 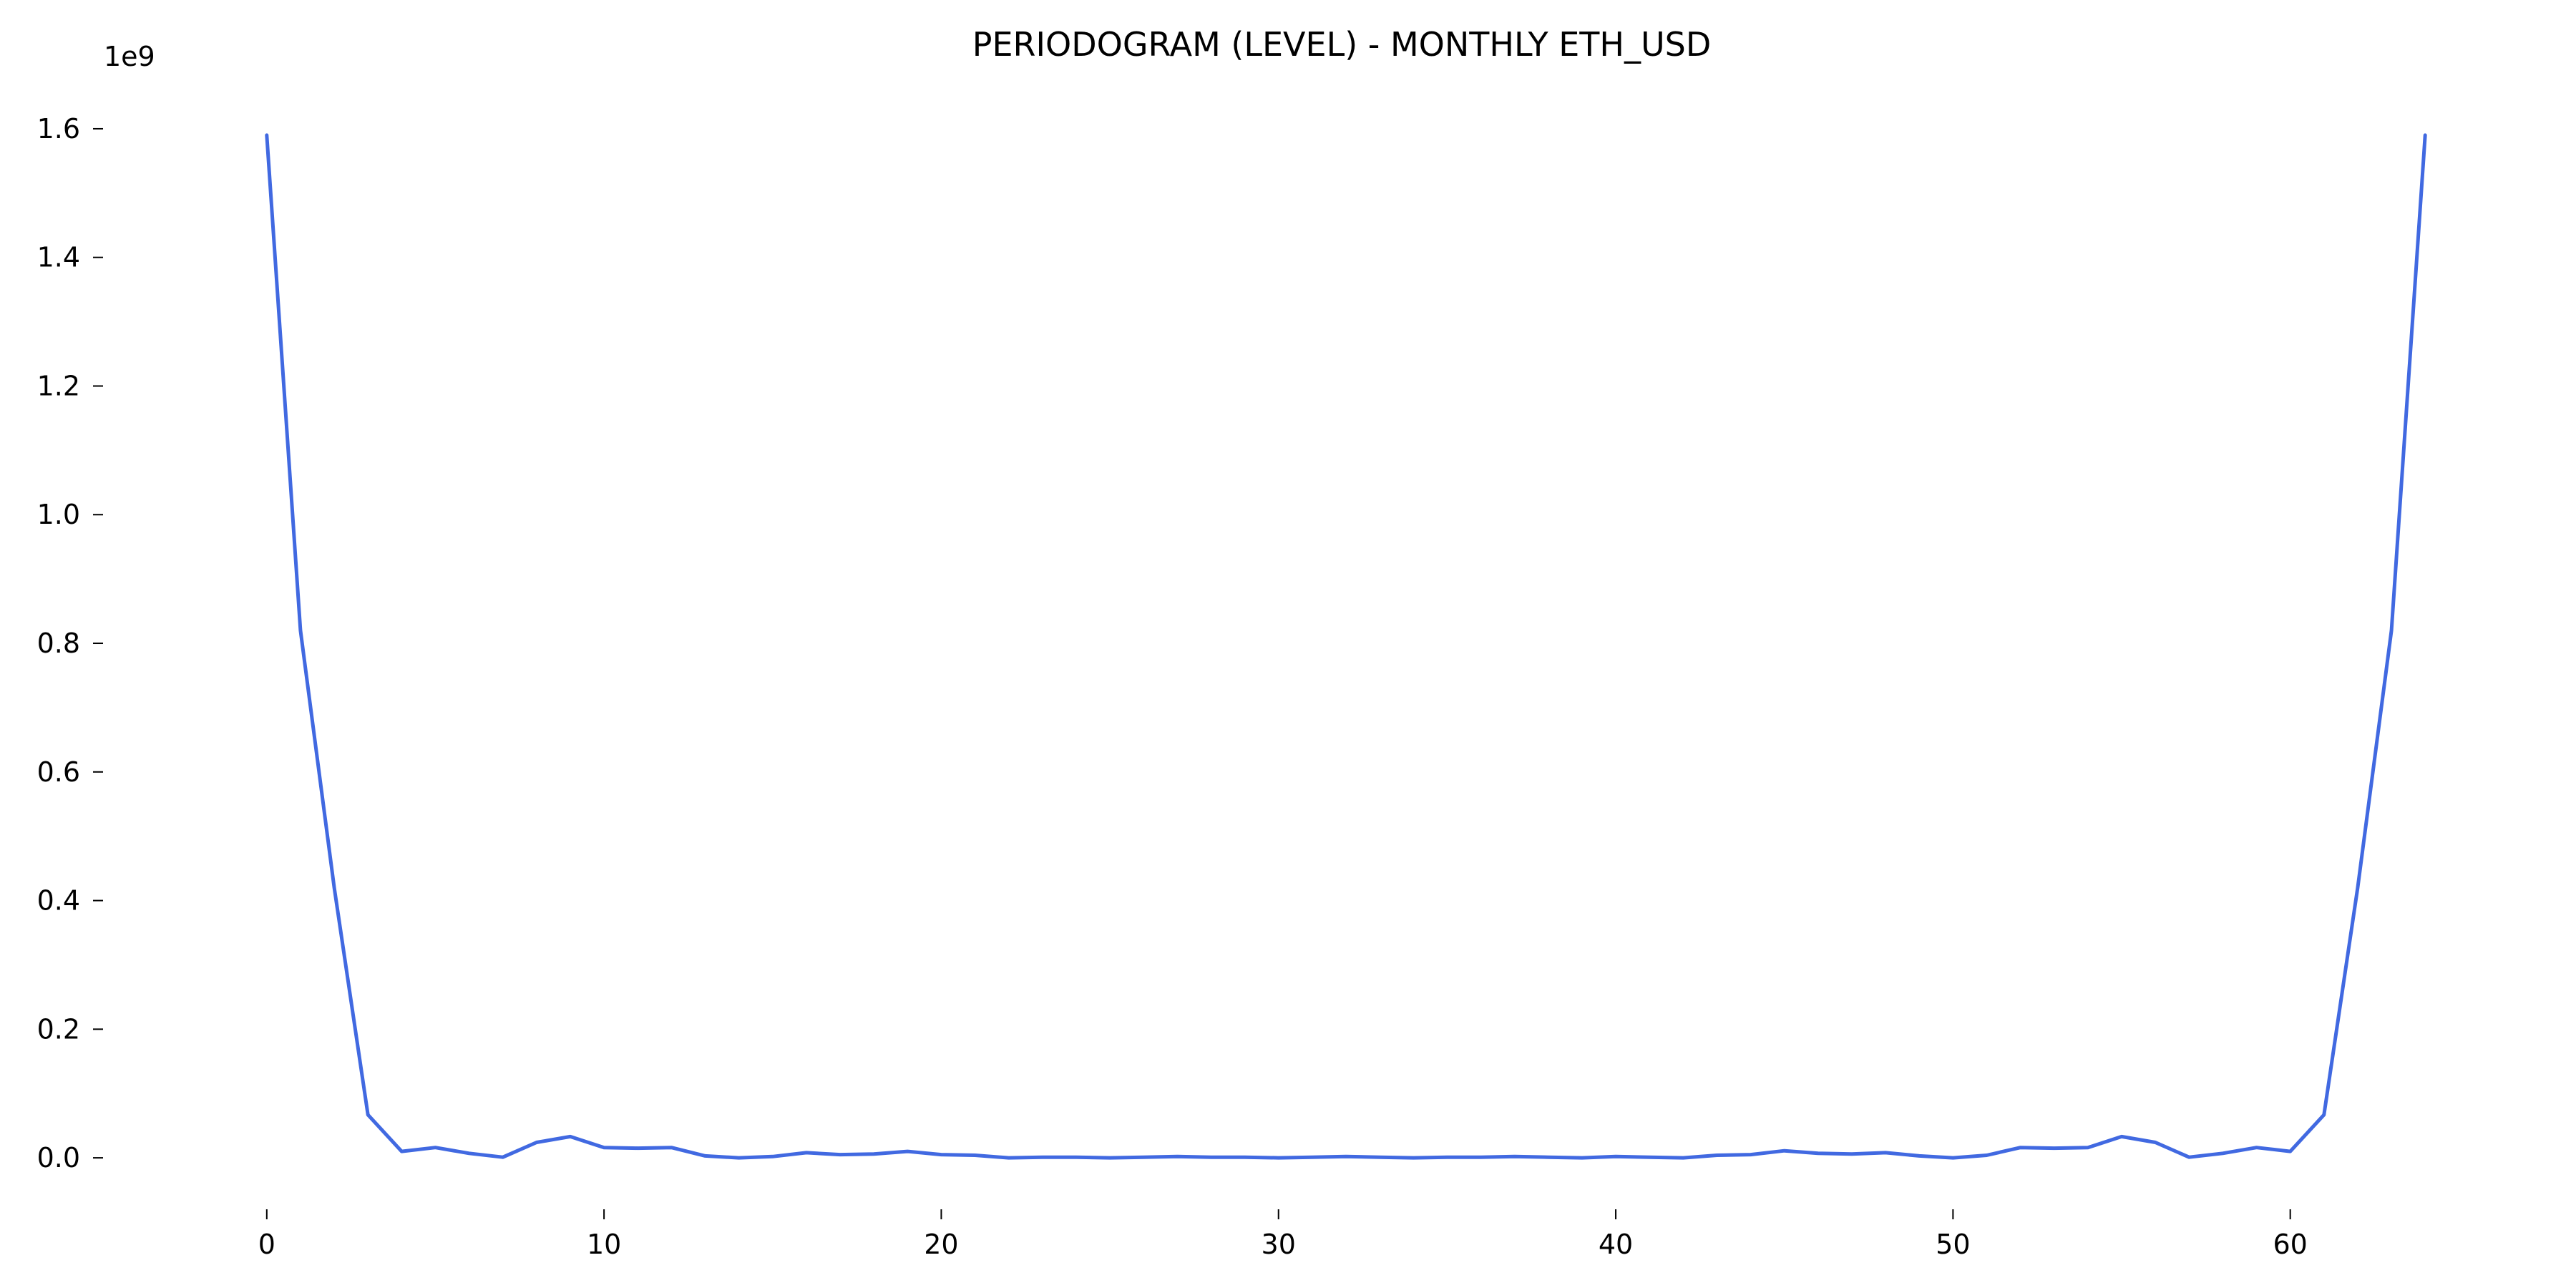 I want to click on x-tick-label: 60, so click(x=2290, y=1244).